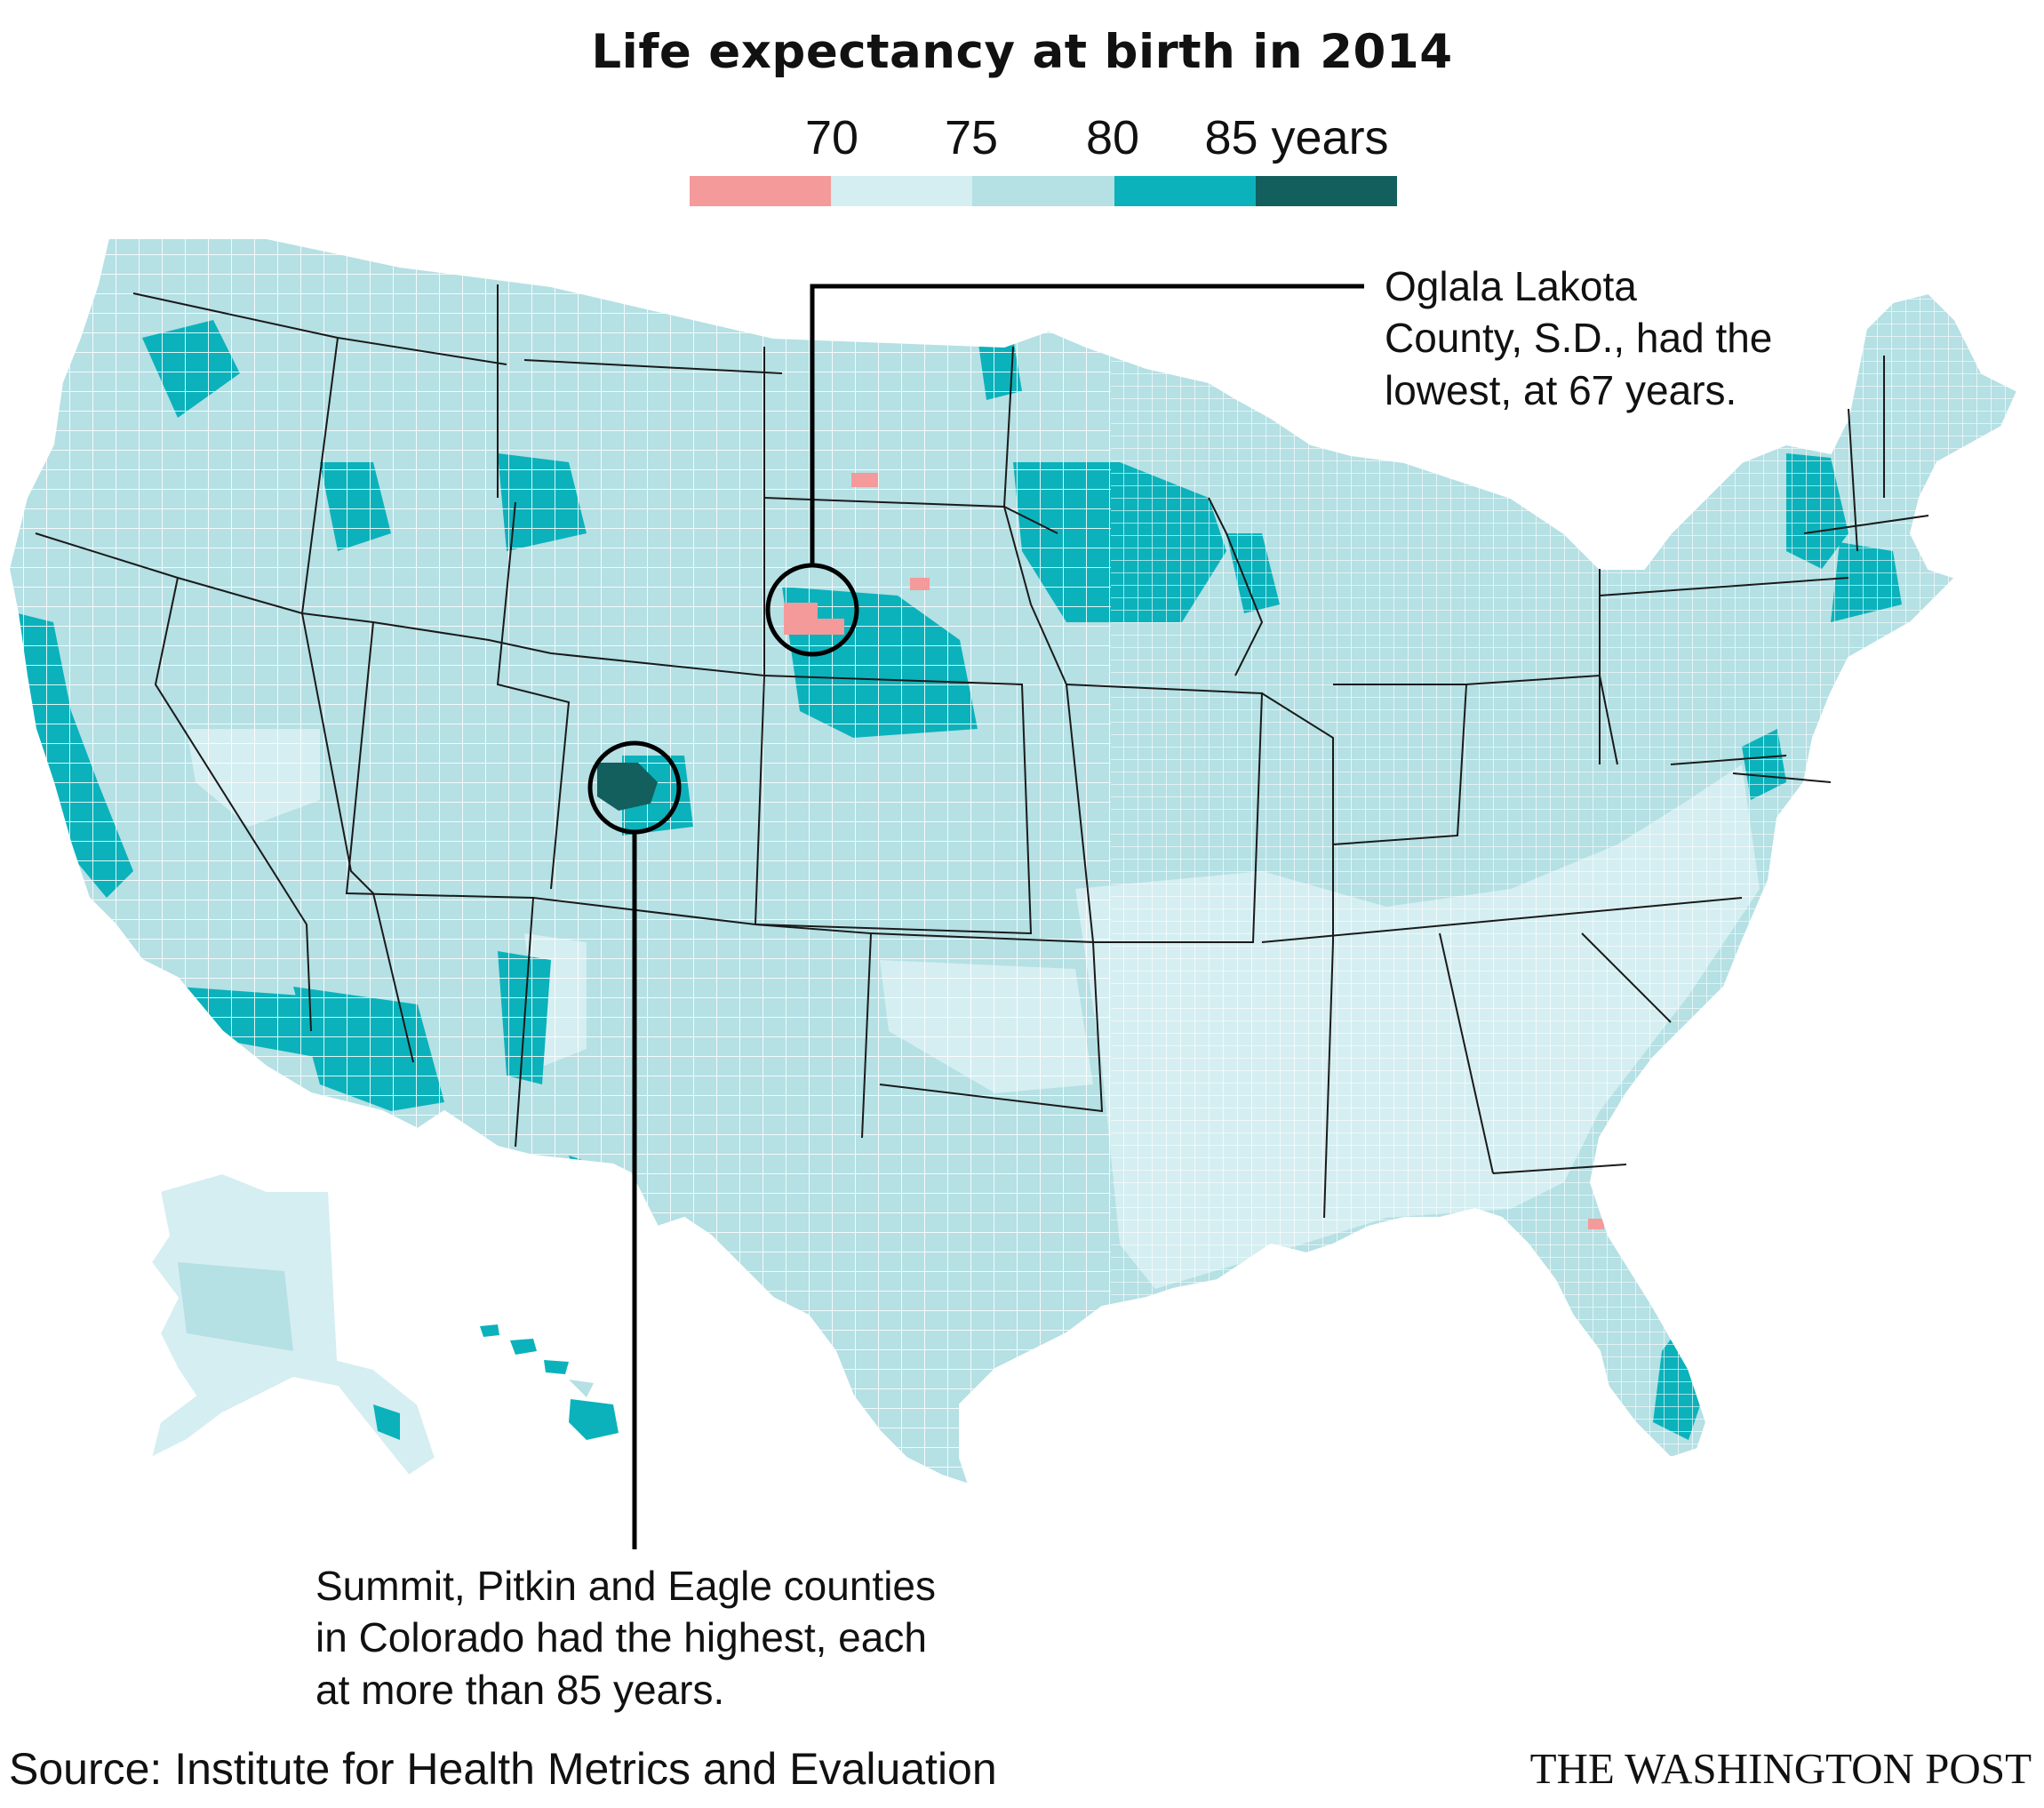 This screenshot has height=1808, width=2044. What do you see at coordinates (293, 1324) in the screenshot?
I see `alaska` at bounding box center [293, 1324].